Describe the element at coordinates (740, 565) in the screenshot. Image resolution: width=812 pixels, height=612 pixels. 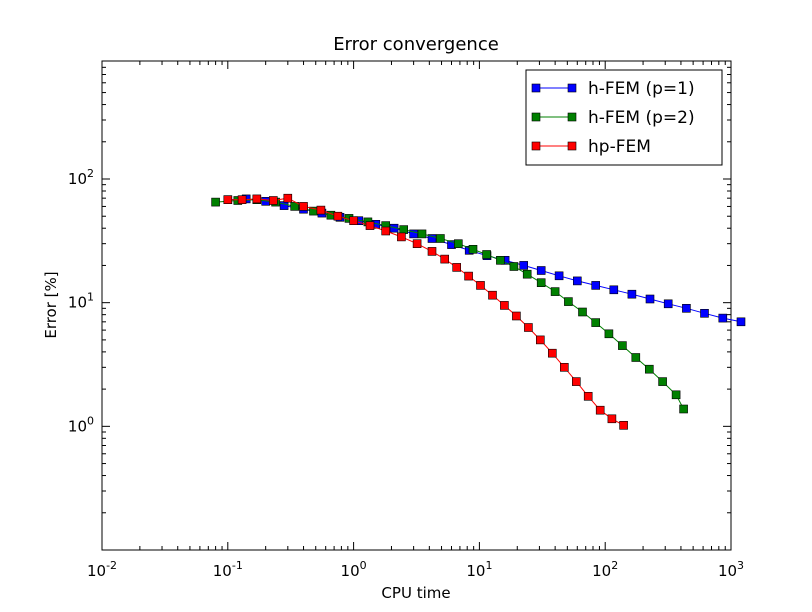
I see `x-tick-label-exponent: 3` at that location.